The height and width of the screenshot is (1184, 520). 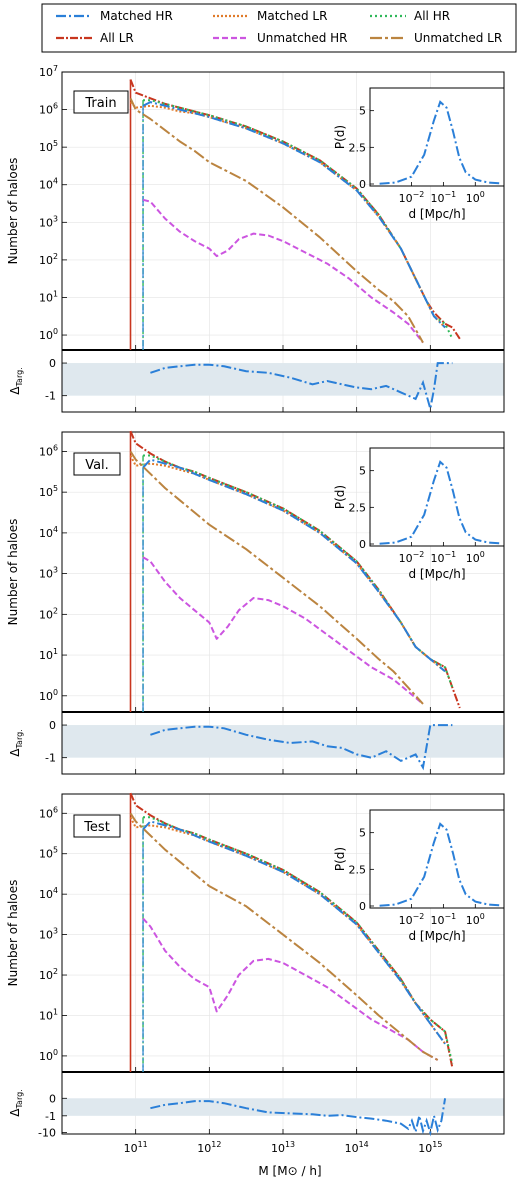 What do you see at coordinates (216, 1144) in the screenshot?
I see `x-tick-label-exp: 12` at bounding box center [216, 1144].